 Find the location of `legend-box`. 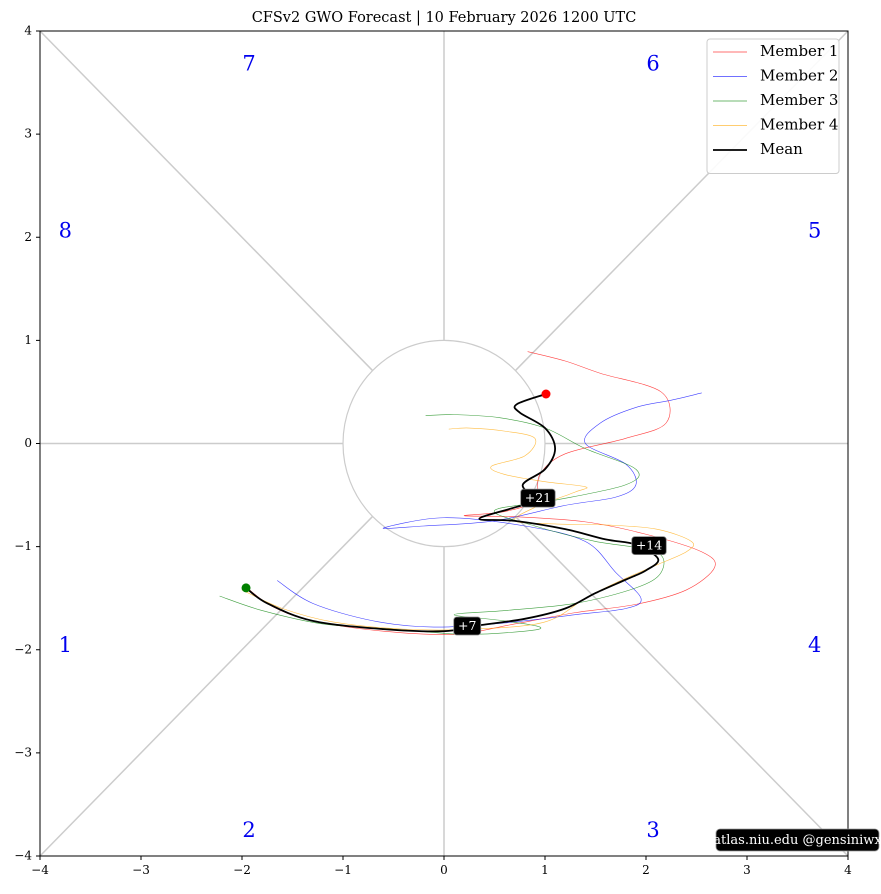

legend-box is located at coordinates (773, 106).